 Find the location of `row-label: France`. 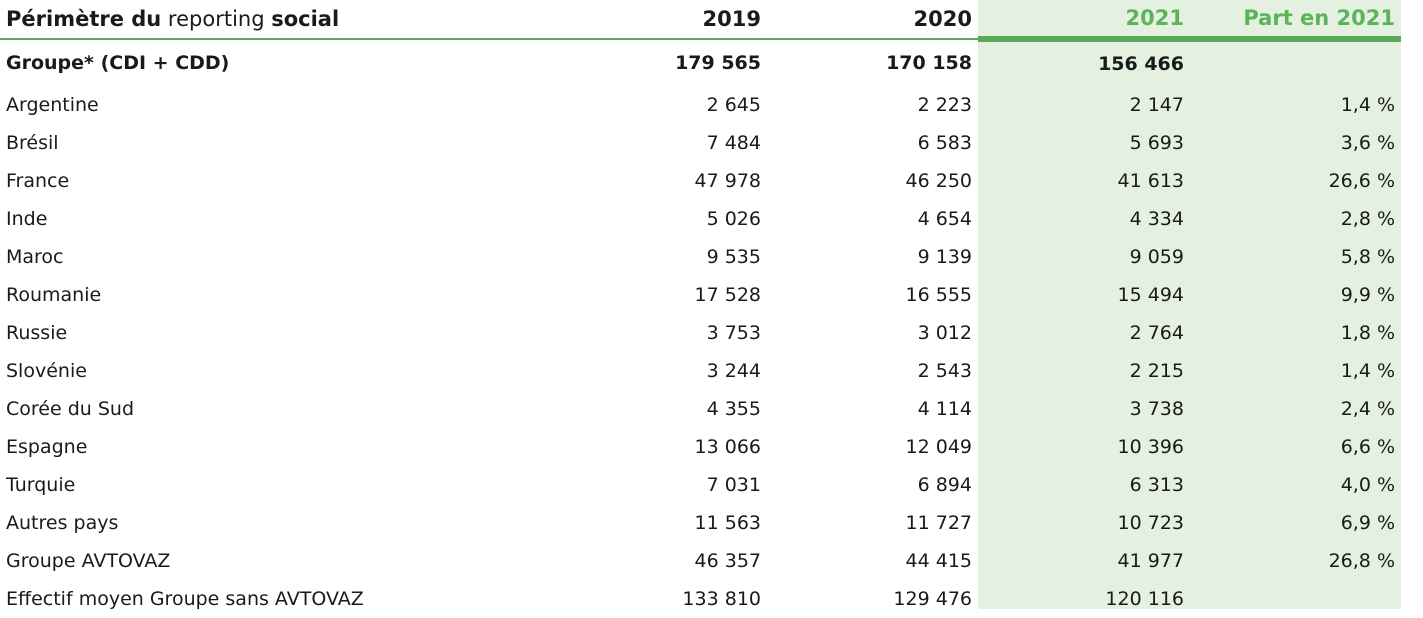

row-label: France is located at coordinates (38, 181).